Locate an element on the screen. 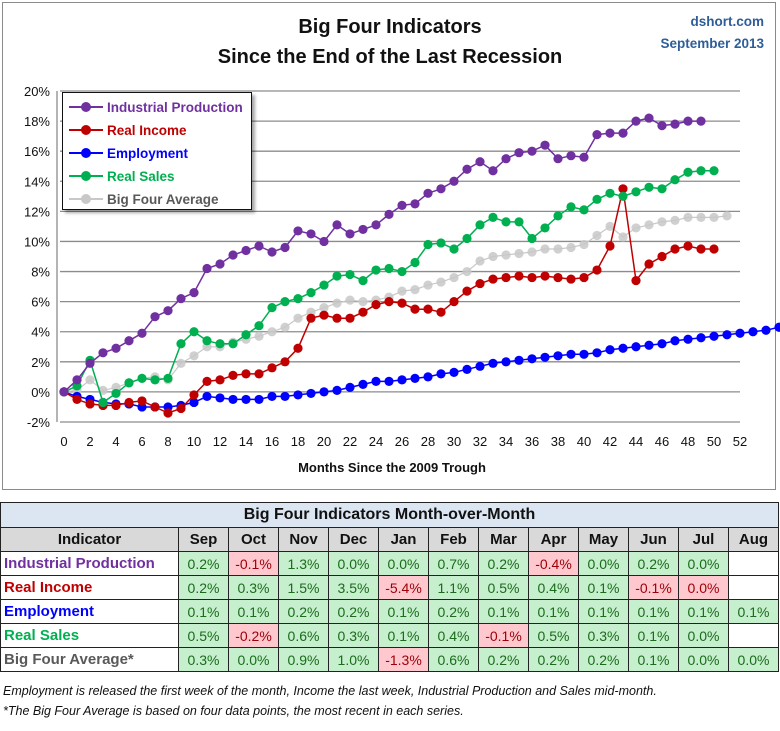 Image resolution: width=780 pixels, height=731 pixels. row-label-real-sales: Real Sales is located at coordinates (89, 635).